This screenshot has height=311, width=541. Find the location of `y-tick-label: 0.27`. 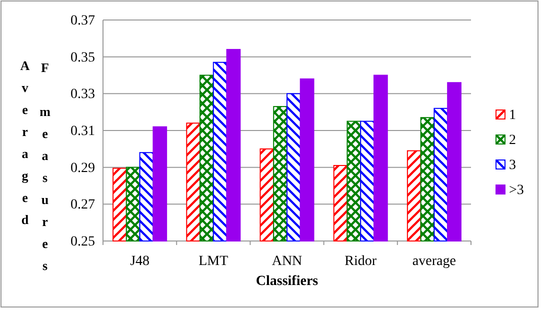

y-tick-label: 0.27 is located at coordinates (82, 205).